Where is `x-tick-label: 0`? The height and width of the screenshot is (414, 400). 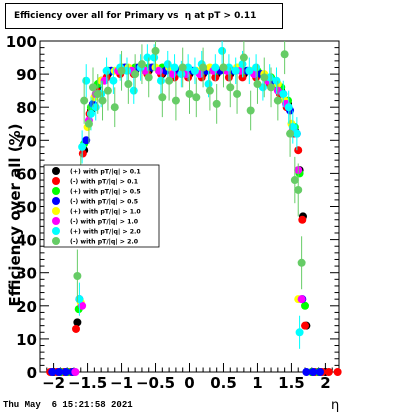 x-tick-label: 0 is located at coordinates (189, 383).